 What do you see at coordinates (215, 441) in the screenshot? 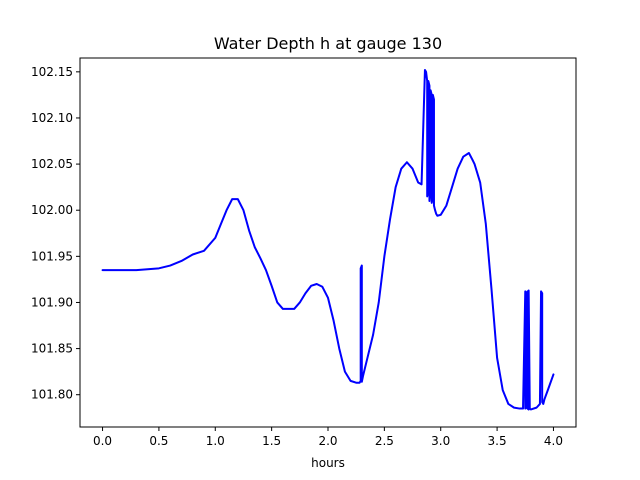
I see `x-tick-label: 1.0` at bounding box center [215, 441].